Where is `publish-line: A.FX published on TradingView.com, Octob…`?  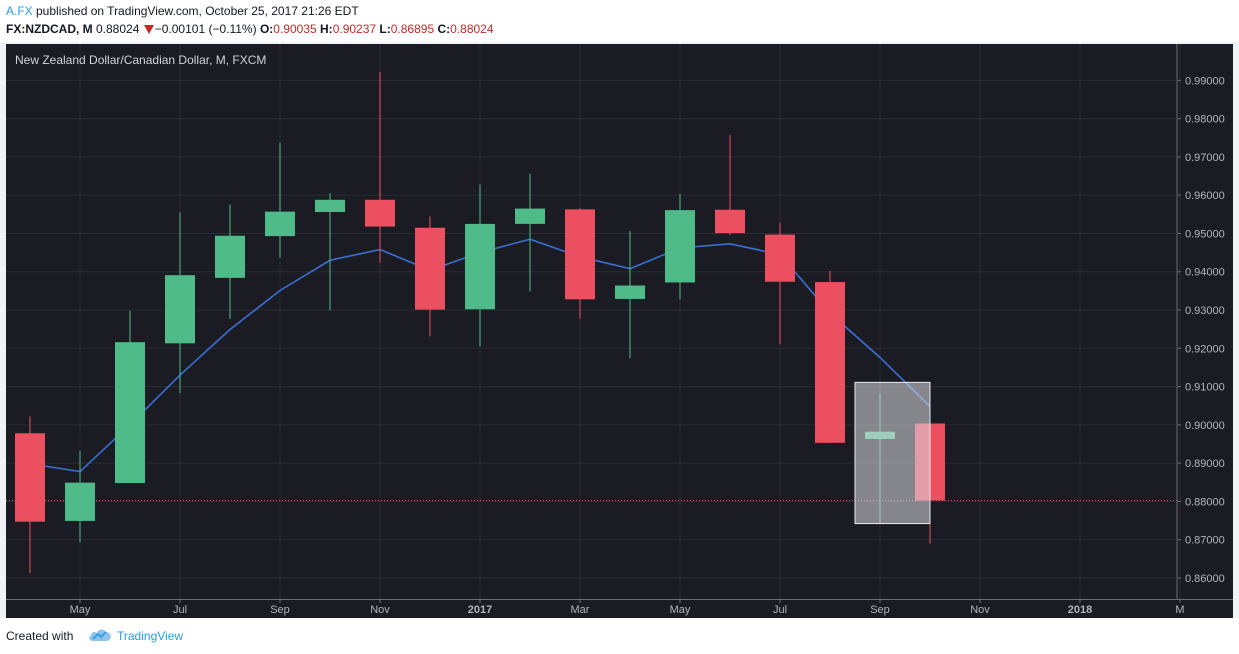 publish-line: A.FX published on TradingView.com, Octob… is located at coordinates (182, 11).